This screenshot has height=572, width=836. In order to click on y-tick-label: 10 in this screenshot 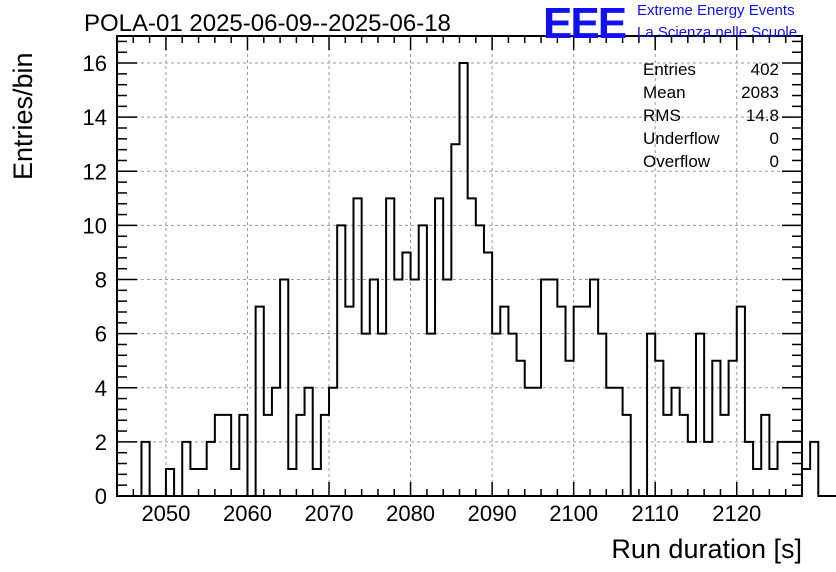, I will do `click(95, 225)`.